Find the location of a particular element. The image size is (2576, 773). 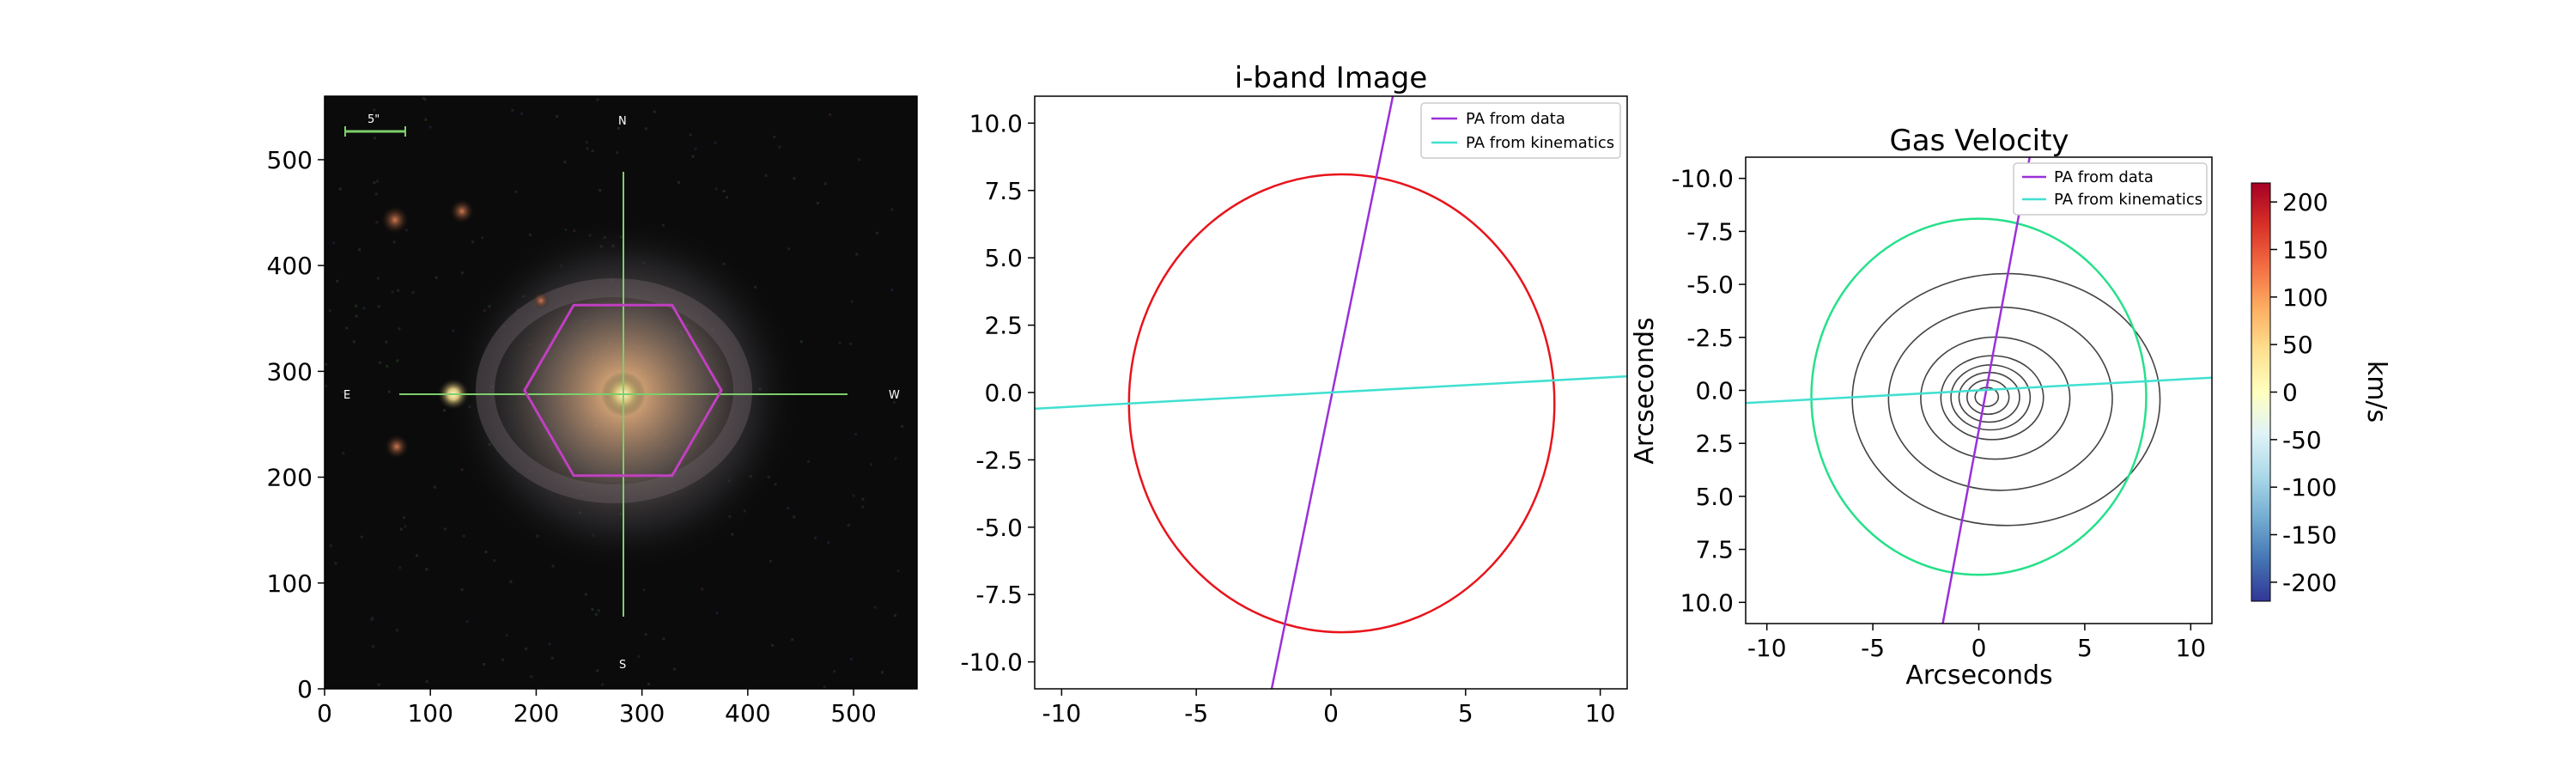

velocity-ytick-label: 10.0 is located at coordinates (1707, 602).